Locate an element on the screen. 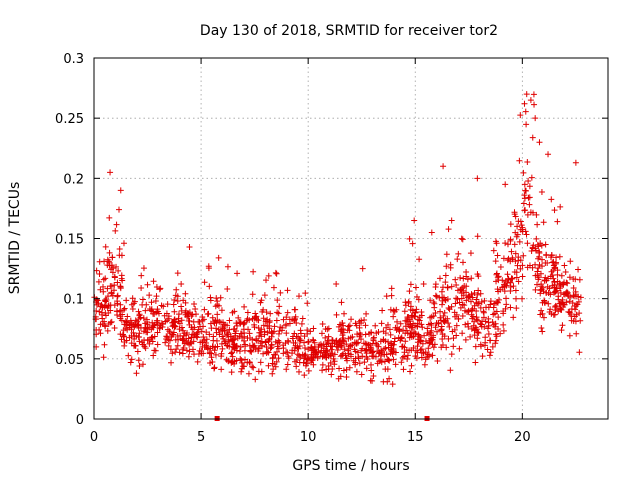 This screenshot has width=640, height=480. y-tick-label: 0.05 is located at coordinates (69, 360).